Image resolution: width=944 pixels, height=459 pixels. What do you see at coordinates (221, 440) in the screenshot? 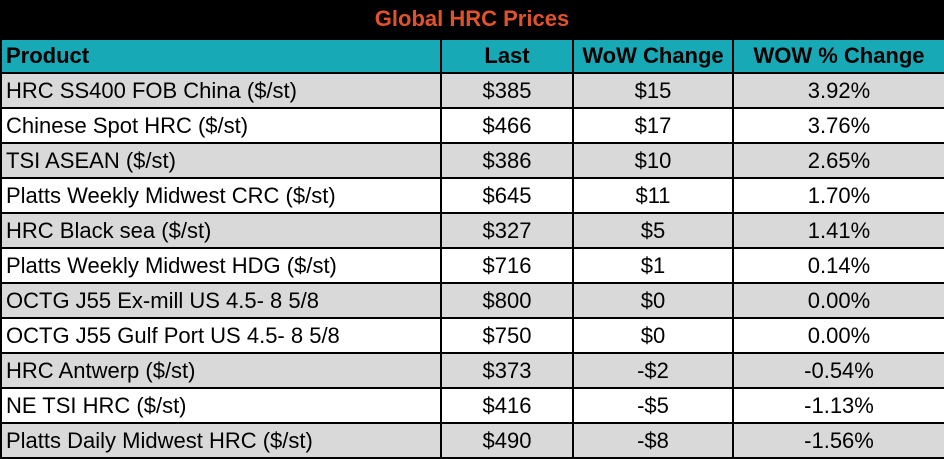
I see `product-cell: Platts Daily Midwest HRC ($/st)` at bounding box center [221, 440].